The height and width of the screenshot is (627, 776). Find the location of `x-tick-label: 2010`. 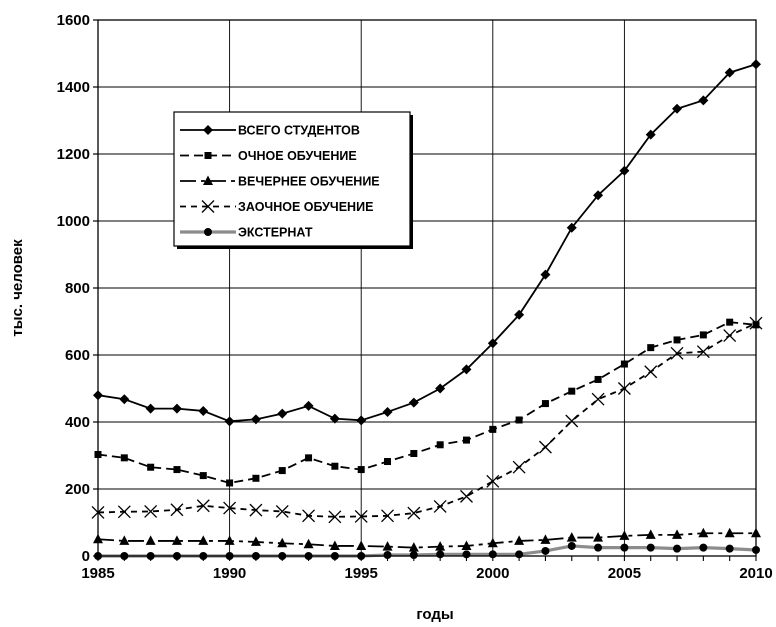

x-tick-label: 2010 is located at coordinates (755, 573).